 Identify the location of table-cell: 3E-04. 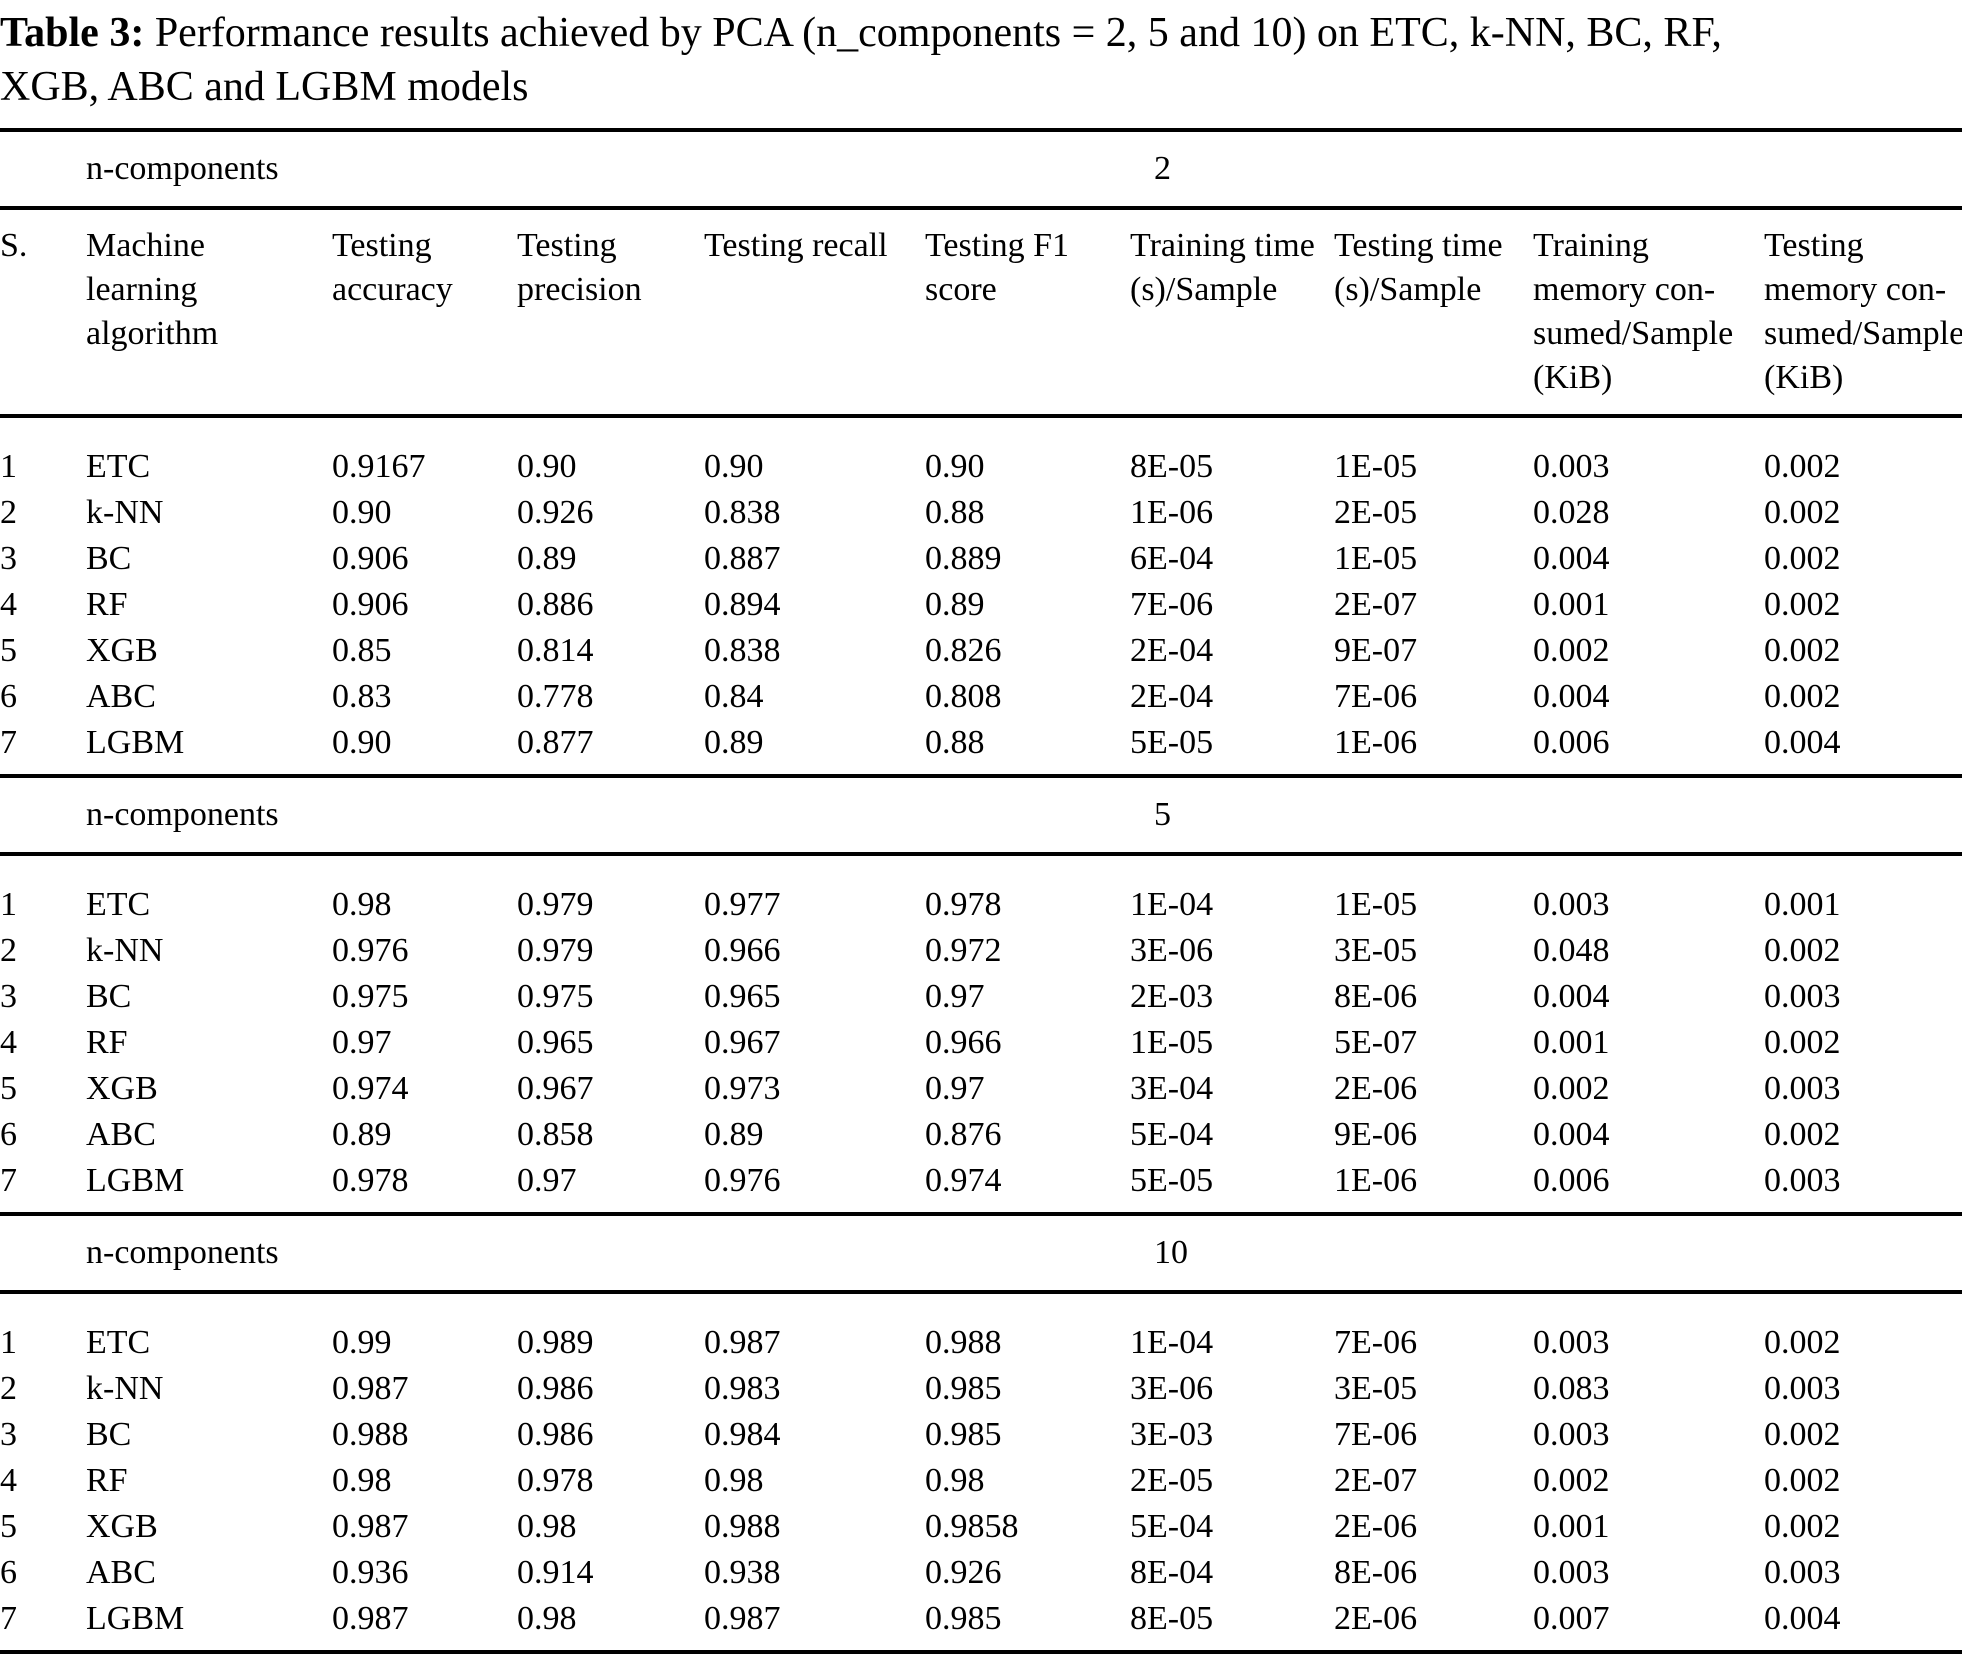
(1172, 1088).